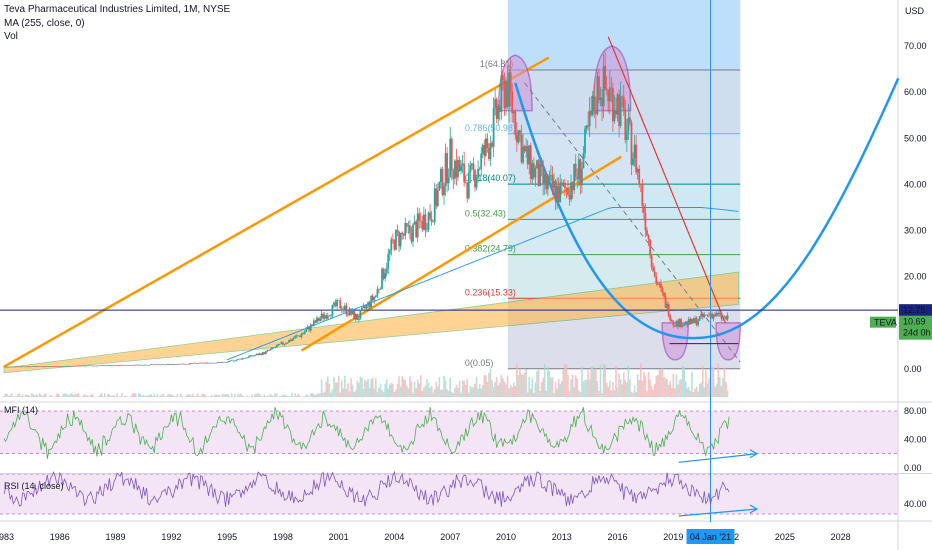 The width and height of the screenshot is (932, 550). What do you see at coordinates (913, 369) in the screenshot?
I see `price-tick-label: 0.00` at bounding box center [913, 369].